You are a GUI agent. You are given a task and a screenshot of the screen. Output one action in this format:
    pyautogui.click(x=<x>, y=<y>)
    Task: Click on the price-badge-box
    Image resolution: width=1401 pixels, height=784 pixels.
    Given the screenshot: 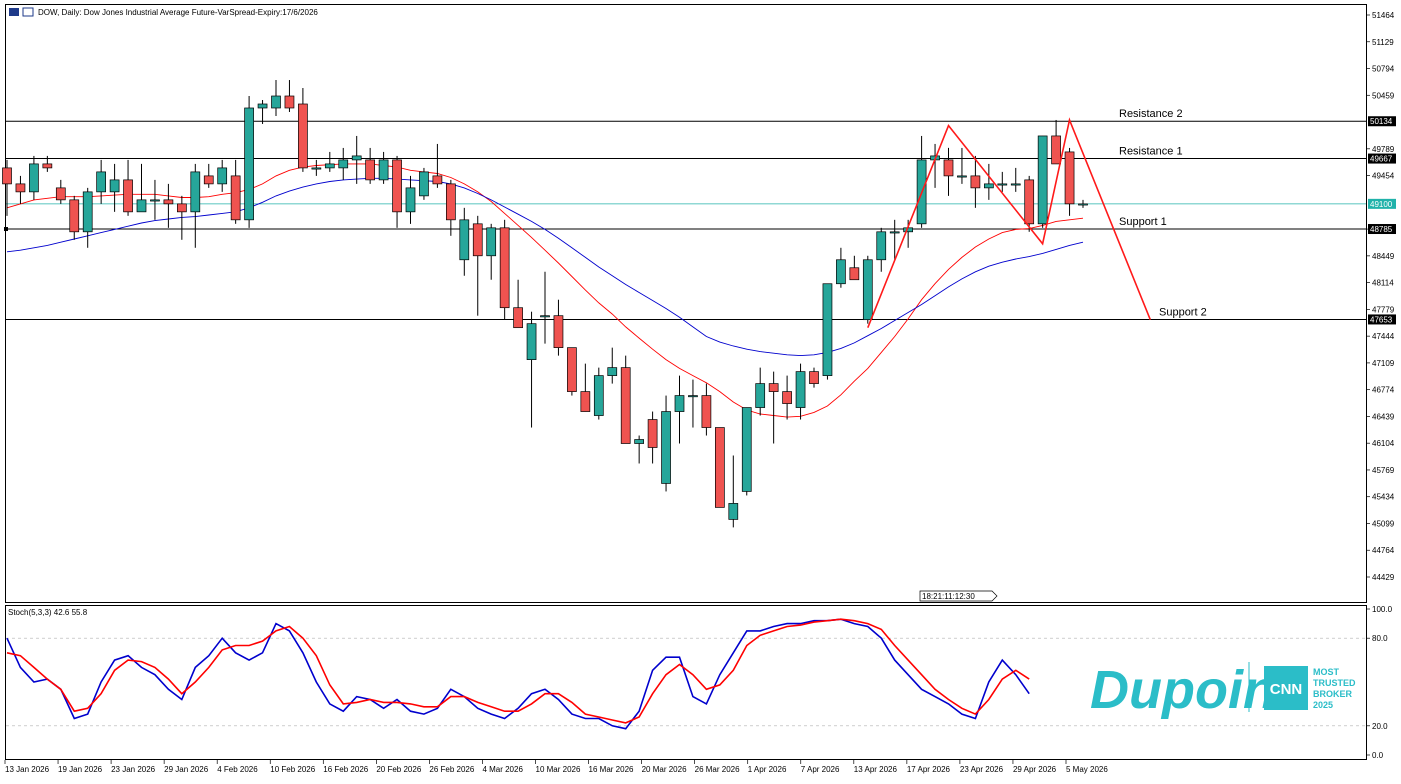 What is the action you would take?
    pyautogui.click(x=1382, y=229)
    